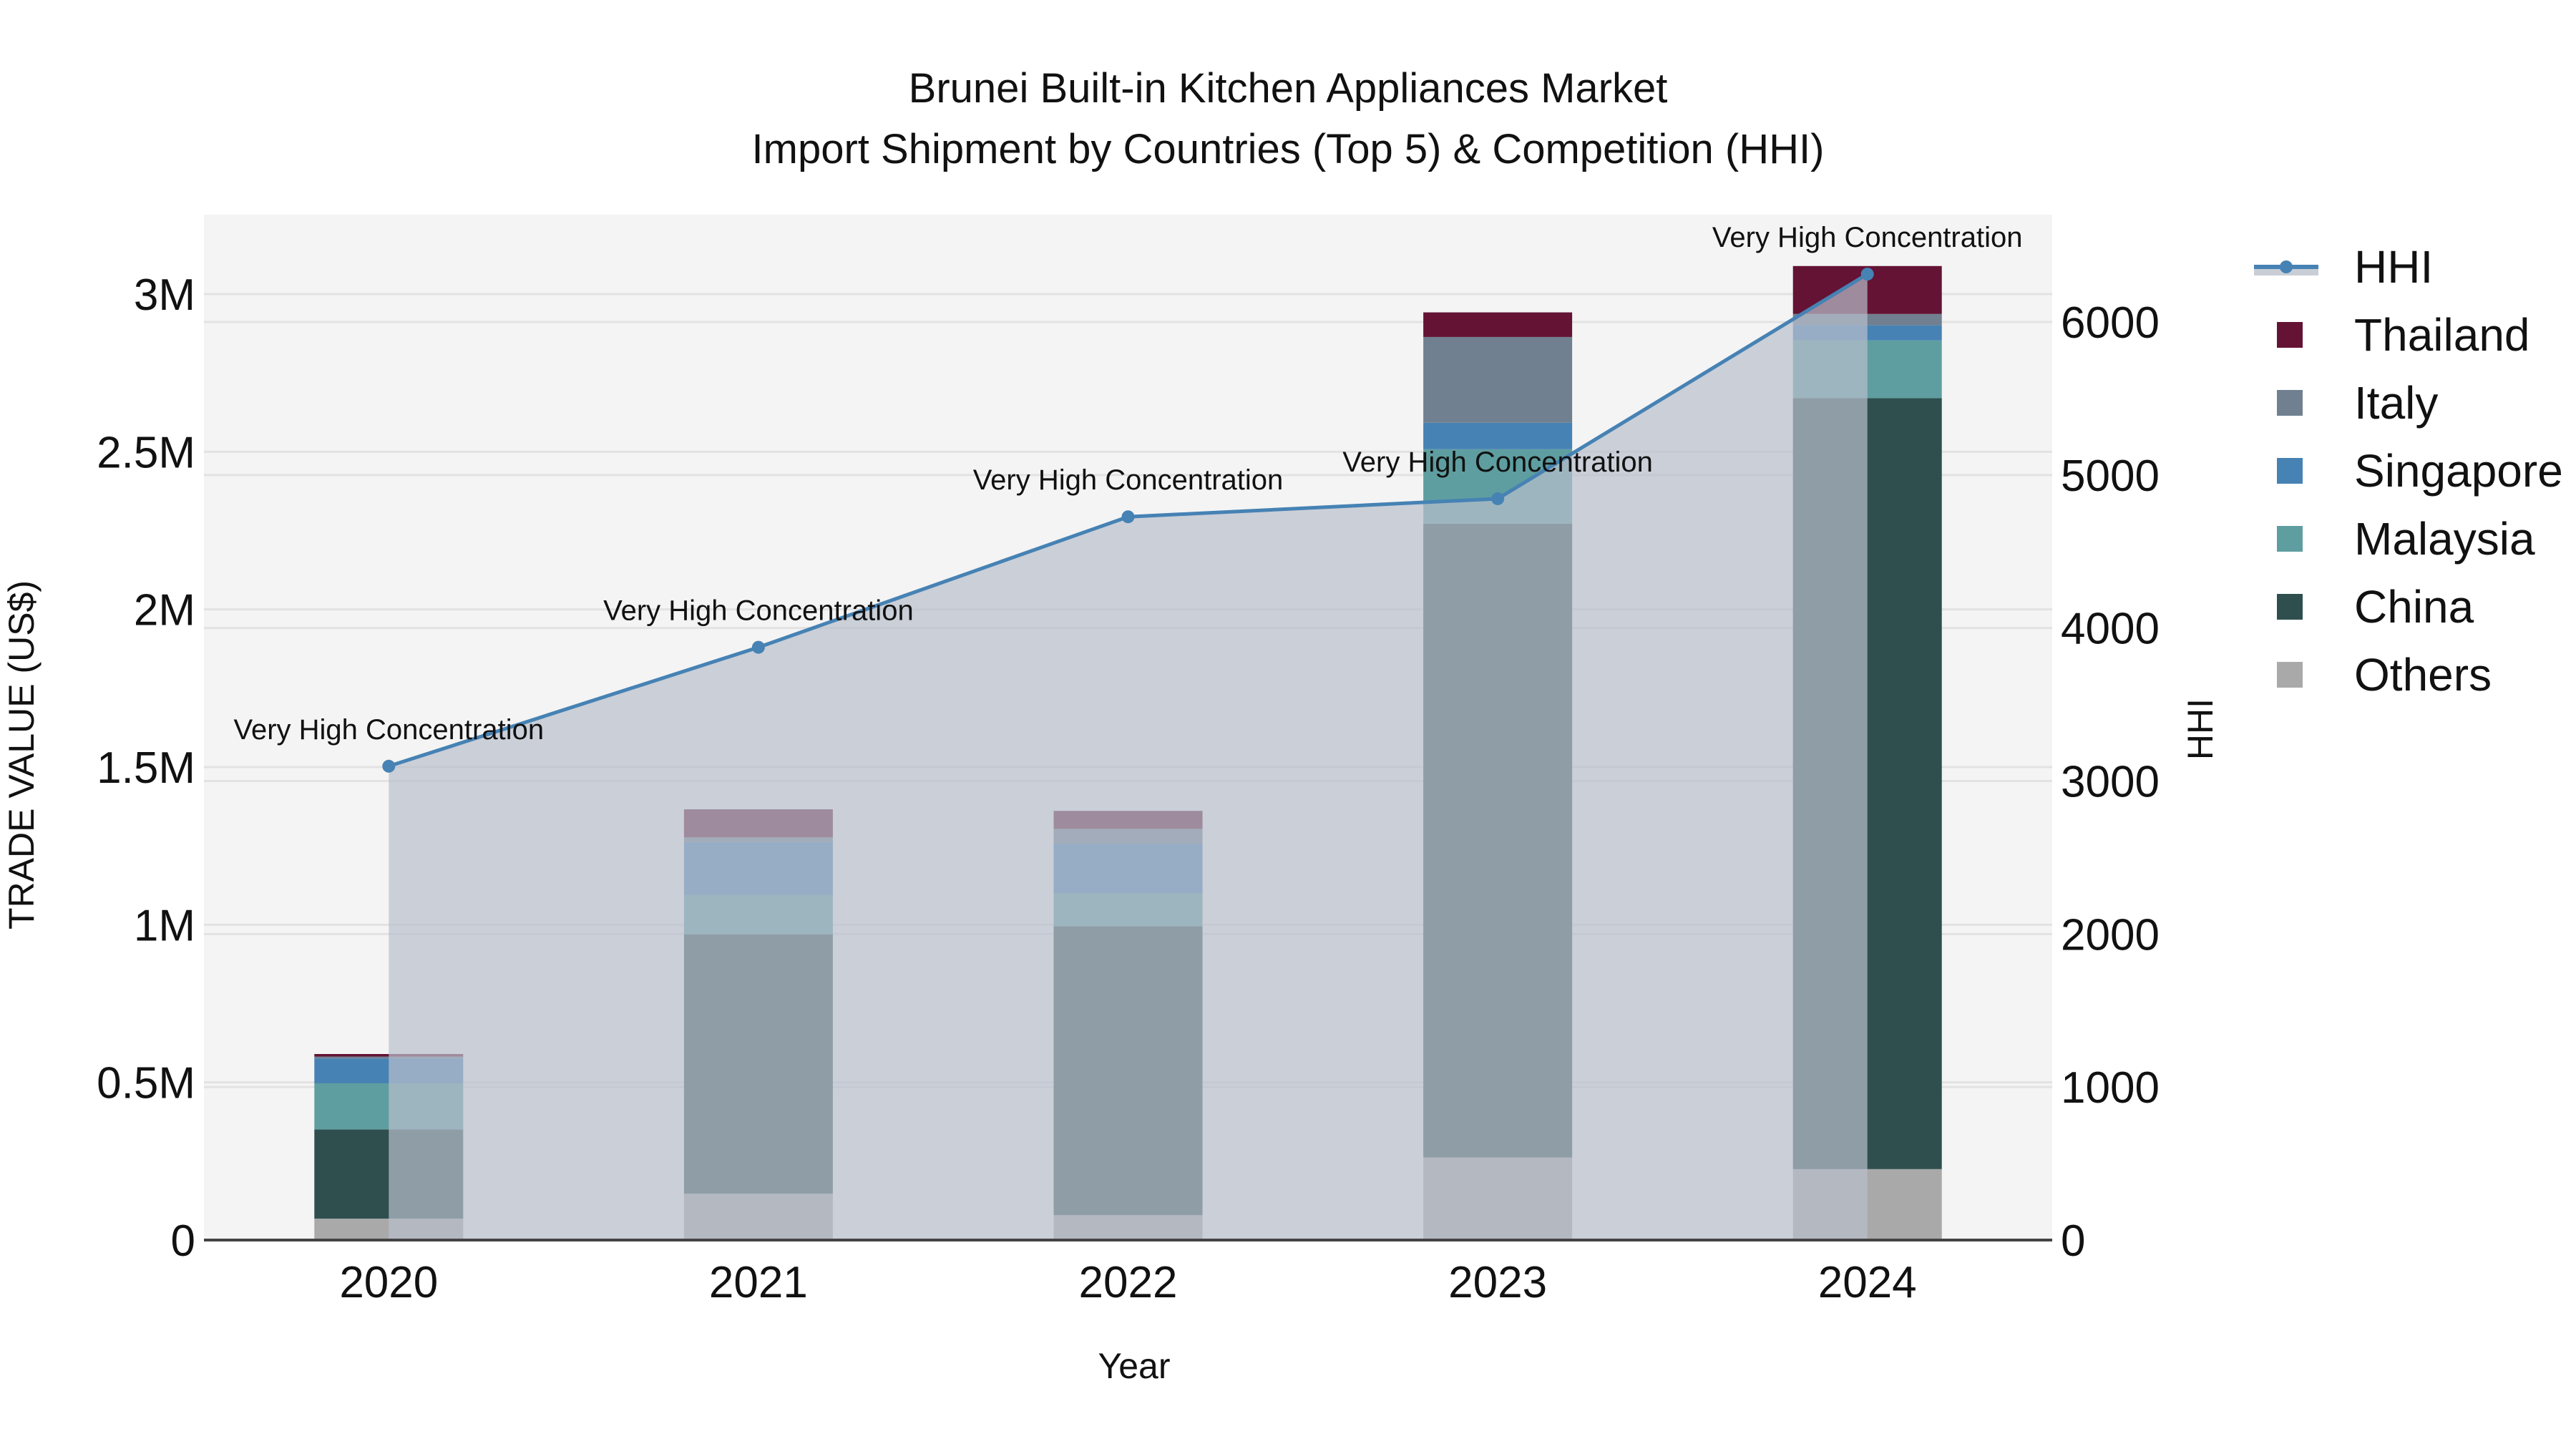  I want to click on legend-item-italy: Italy, so click(2408, 402).